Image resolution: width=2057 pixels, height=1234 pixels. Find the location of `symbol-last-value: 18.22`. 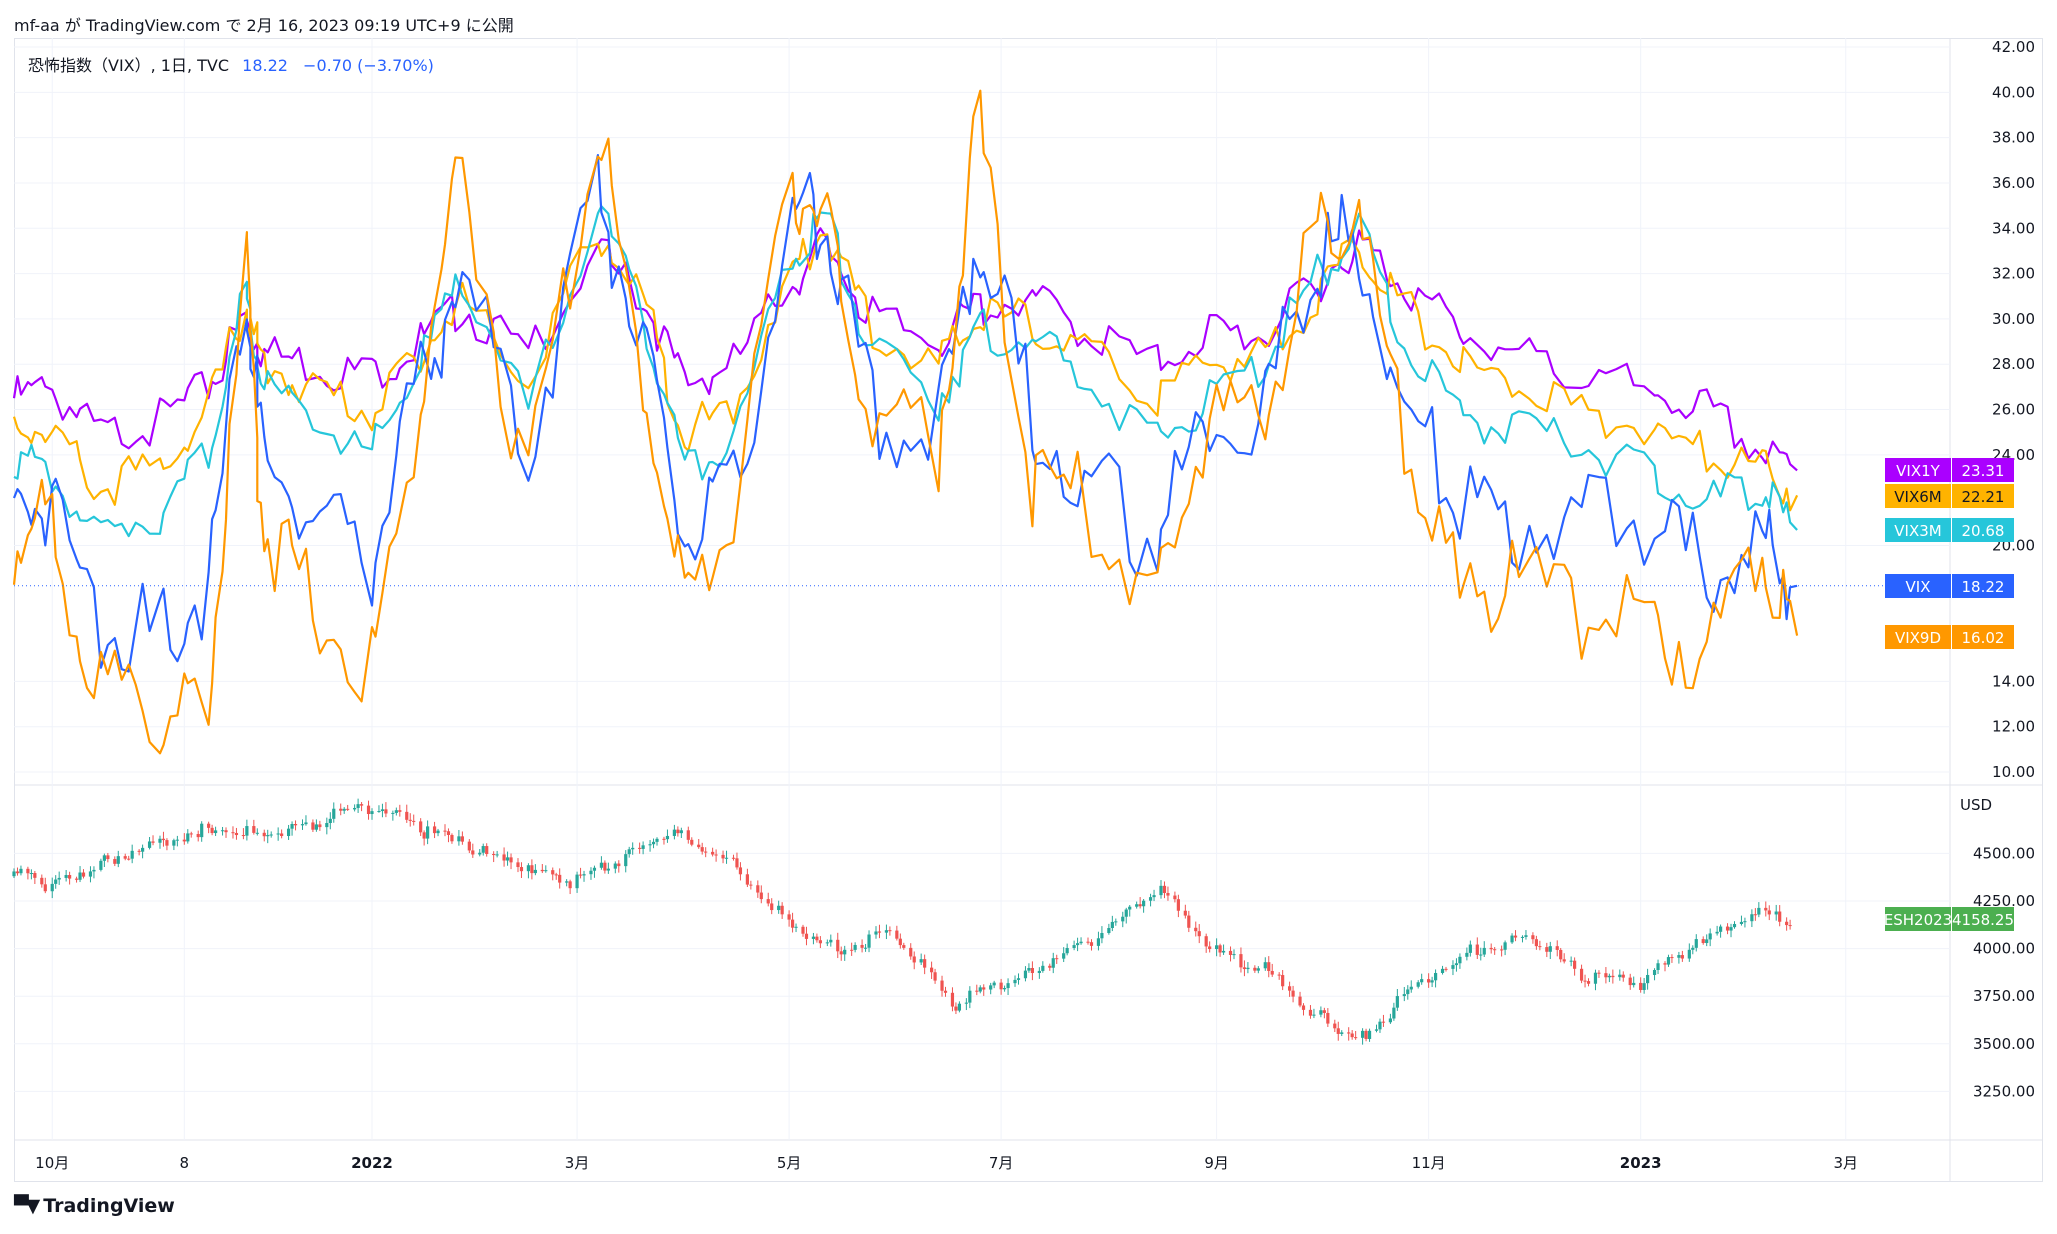

symbol-last-value: 18.22 is located at coordinates (265, 65).